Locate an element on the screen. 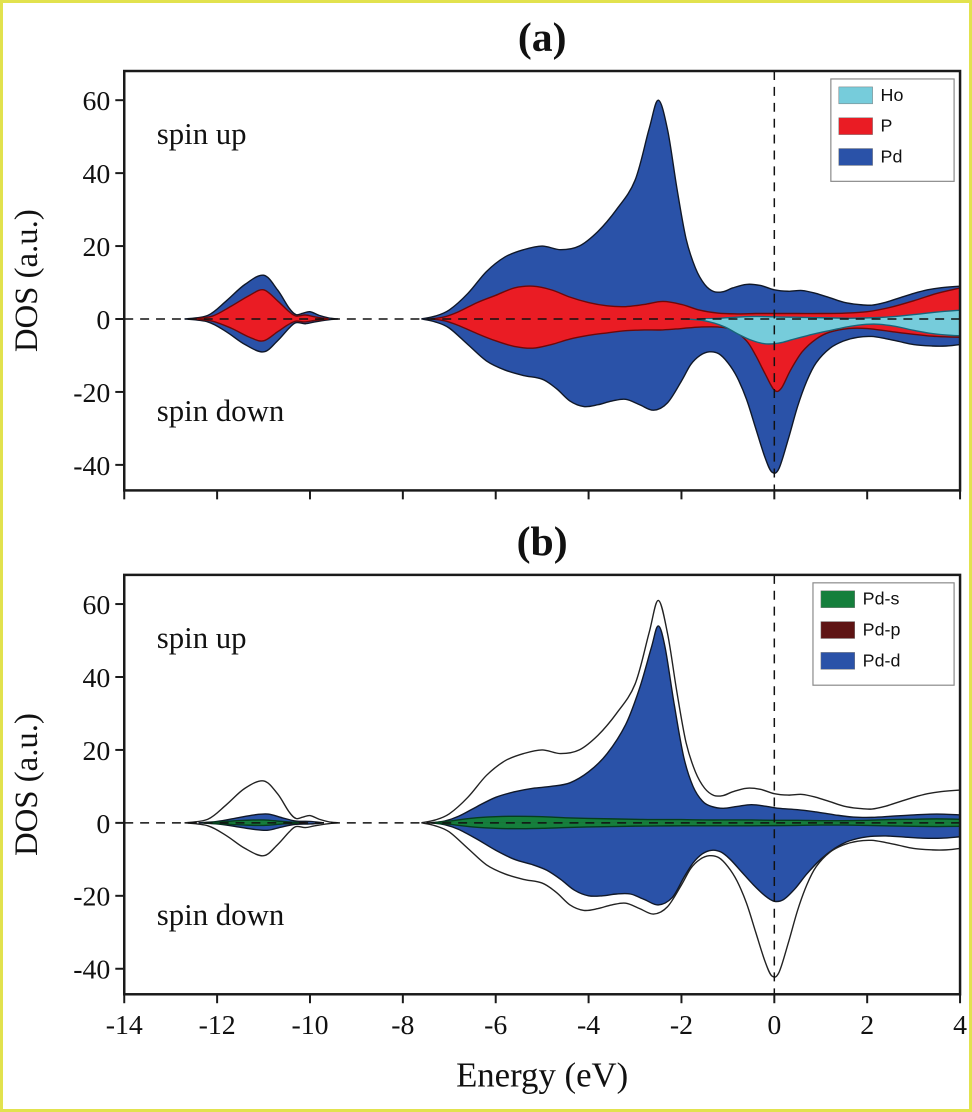 Image resolution: width=972 pixels, height=1112 pixels. x-tick-label: -12 is located at coordinates (217, 1025).